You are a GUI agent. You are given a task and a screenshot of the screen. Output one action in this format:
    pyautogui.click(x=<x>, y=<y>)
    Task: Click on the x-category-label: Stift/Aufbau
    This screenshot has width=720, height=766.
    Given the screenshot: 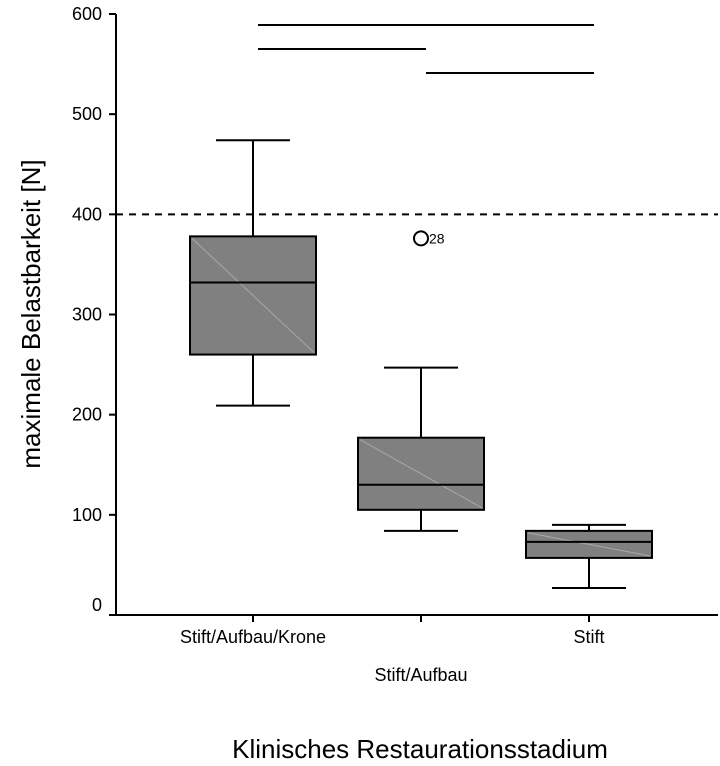 What is the action you would take?
    pyautogui.click(x=420, y=675)
    